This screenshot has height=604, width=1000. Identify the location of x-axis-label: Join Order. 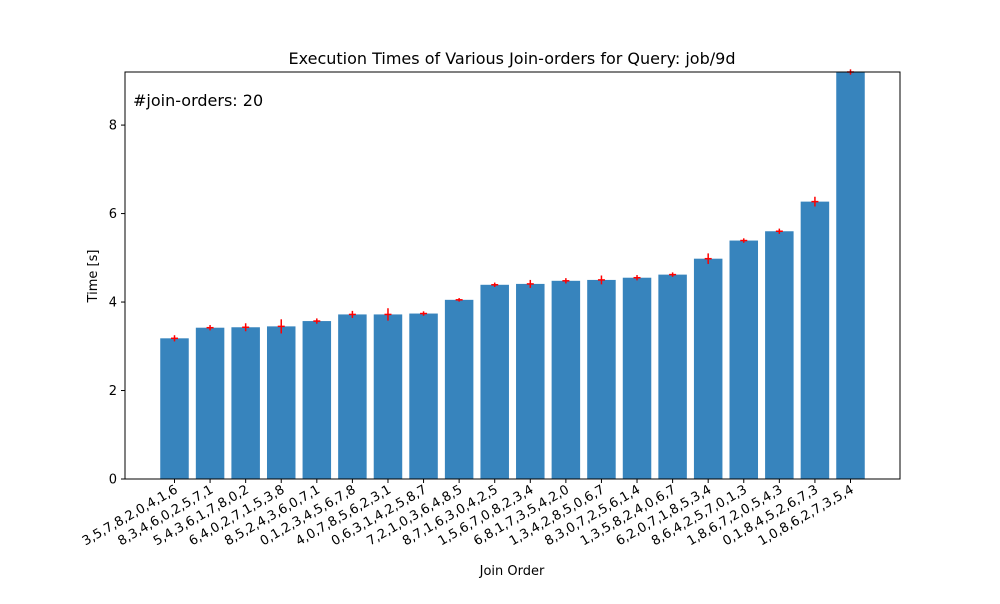
(512, 571).